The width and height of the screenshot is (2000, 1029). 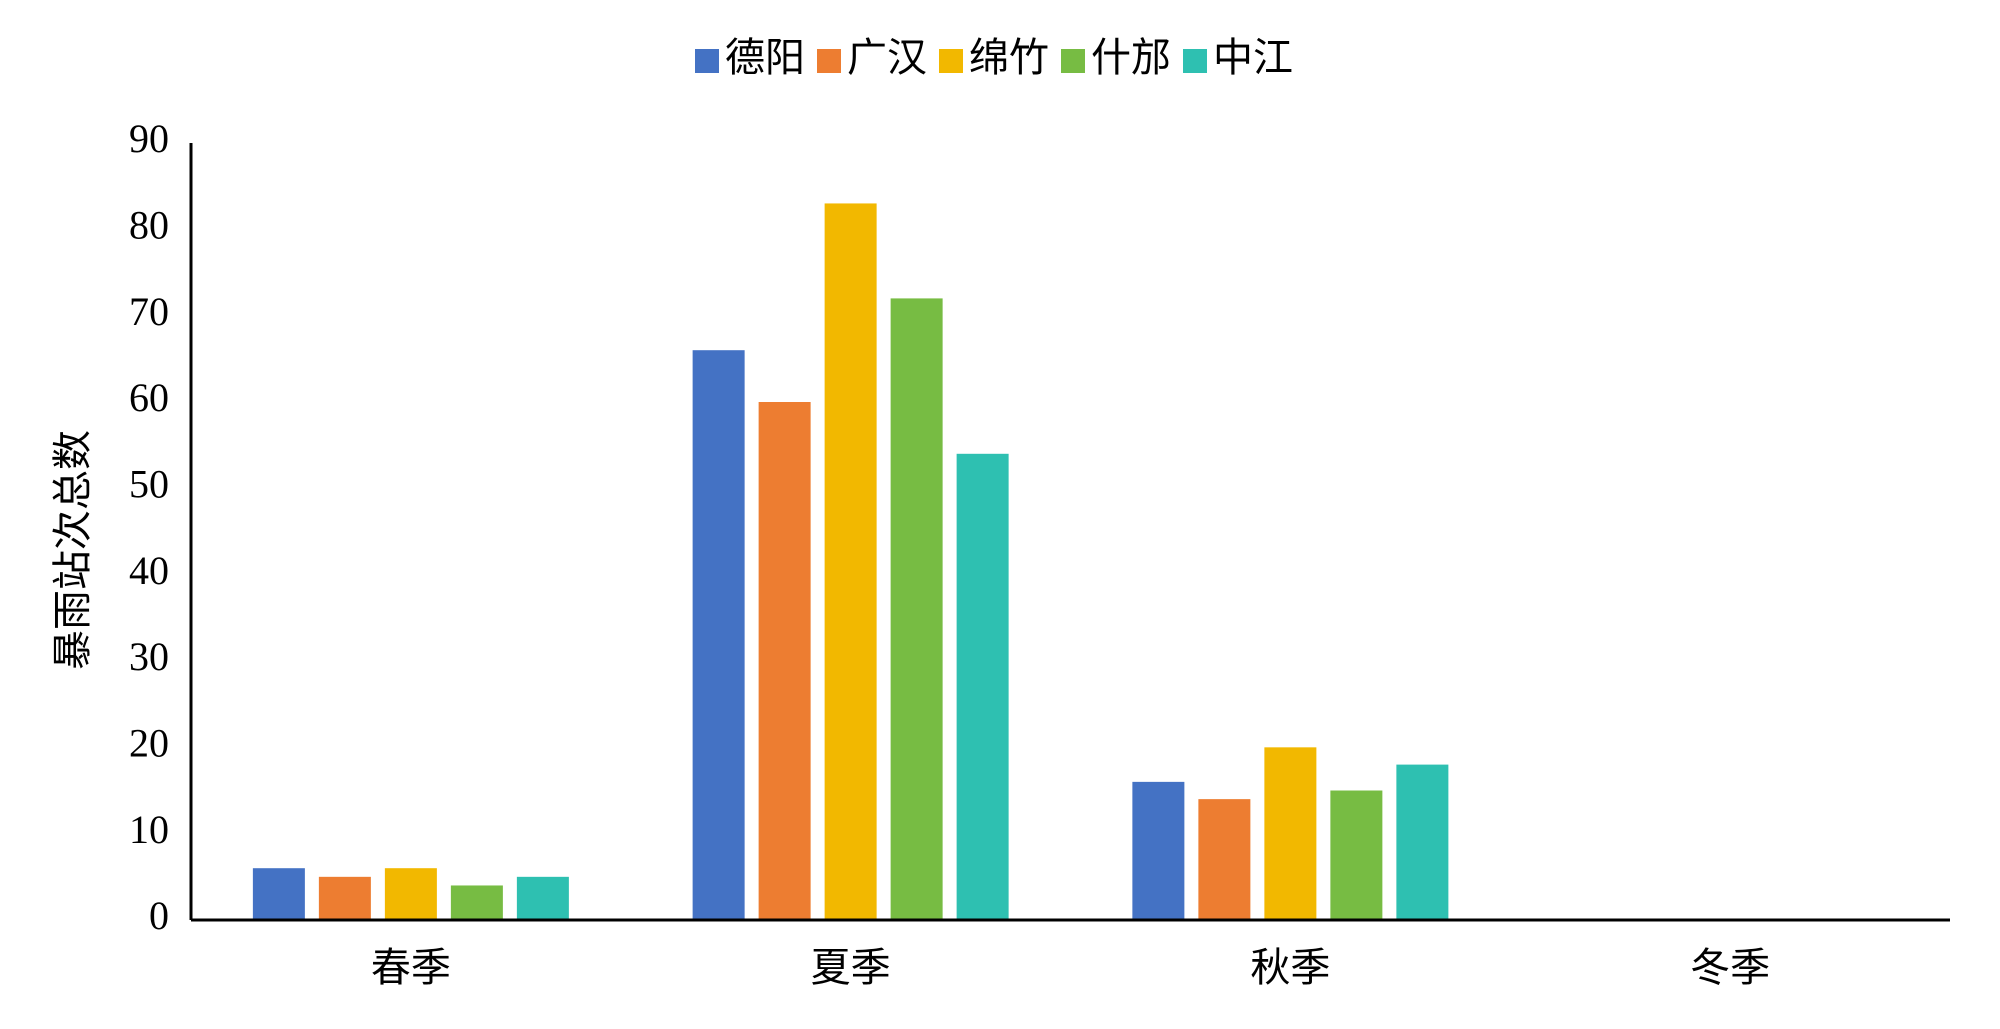 What do you see at coordinates (851, 967) in the screenshot?
I see `x-tick-label: 夏季` at bounding box center [851, 967].